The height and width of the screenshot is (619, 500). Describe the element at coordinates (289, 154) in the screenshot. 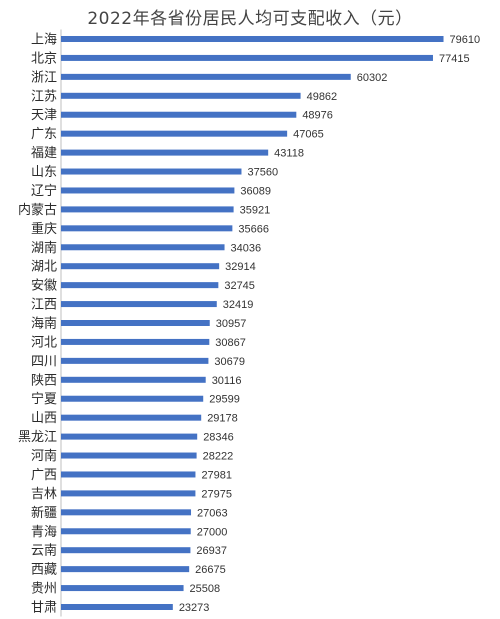

I see `data-label: 43118` at that location.